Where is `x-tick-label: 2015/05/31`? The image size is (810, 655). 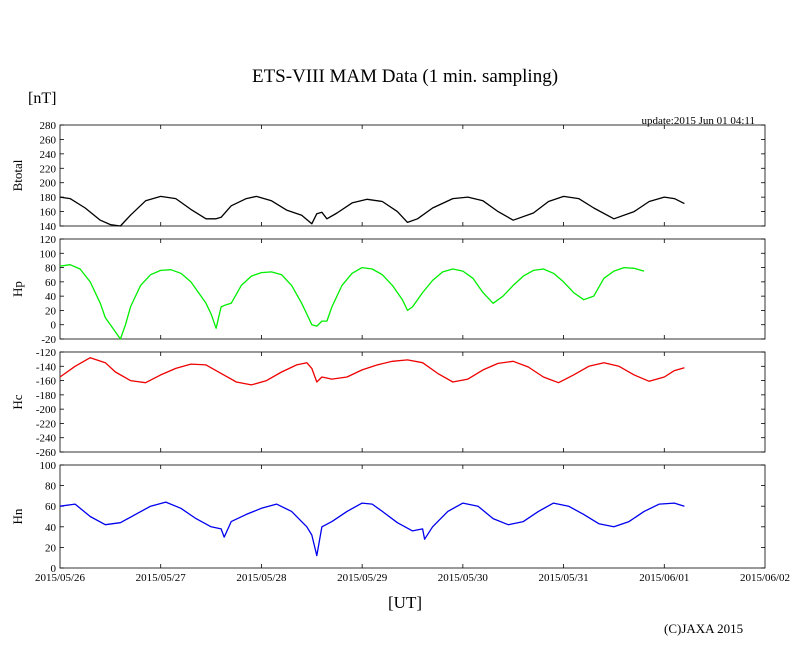 x-tick-label: 2015/05/31 is located at coordinates (564, 578).